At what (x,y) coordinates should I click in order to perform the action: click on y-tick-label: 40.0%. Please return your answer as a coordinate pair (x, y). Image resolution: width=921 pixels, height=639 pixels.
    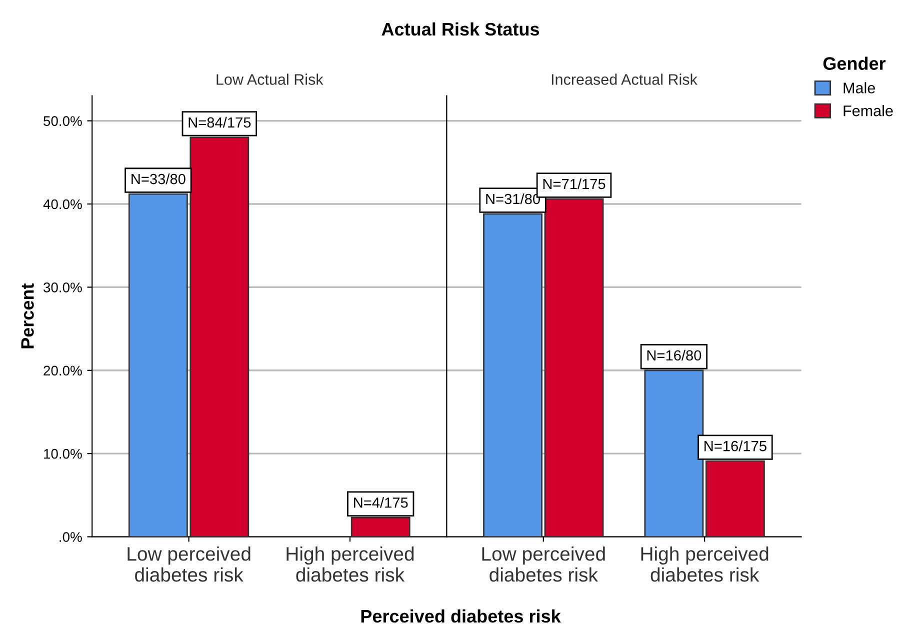
    Looking at the image, I should click on (62, 204).